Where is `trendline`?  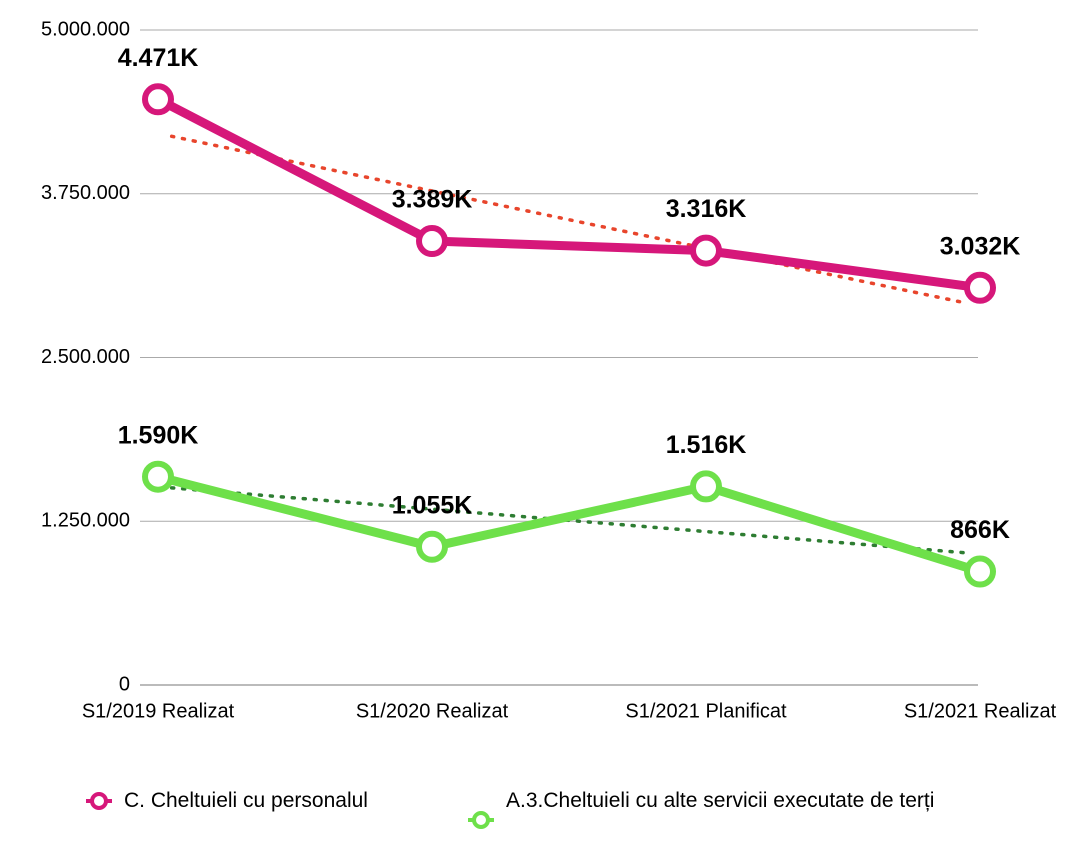
trendline is located at coordinates (569, 219).